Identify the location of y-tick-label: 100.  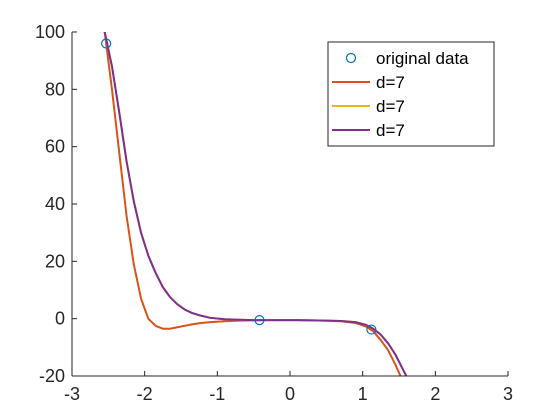
(50, 32).